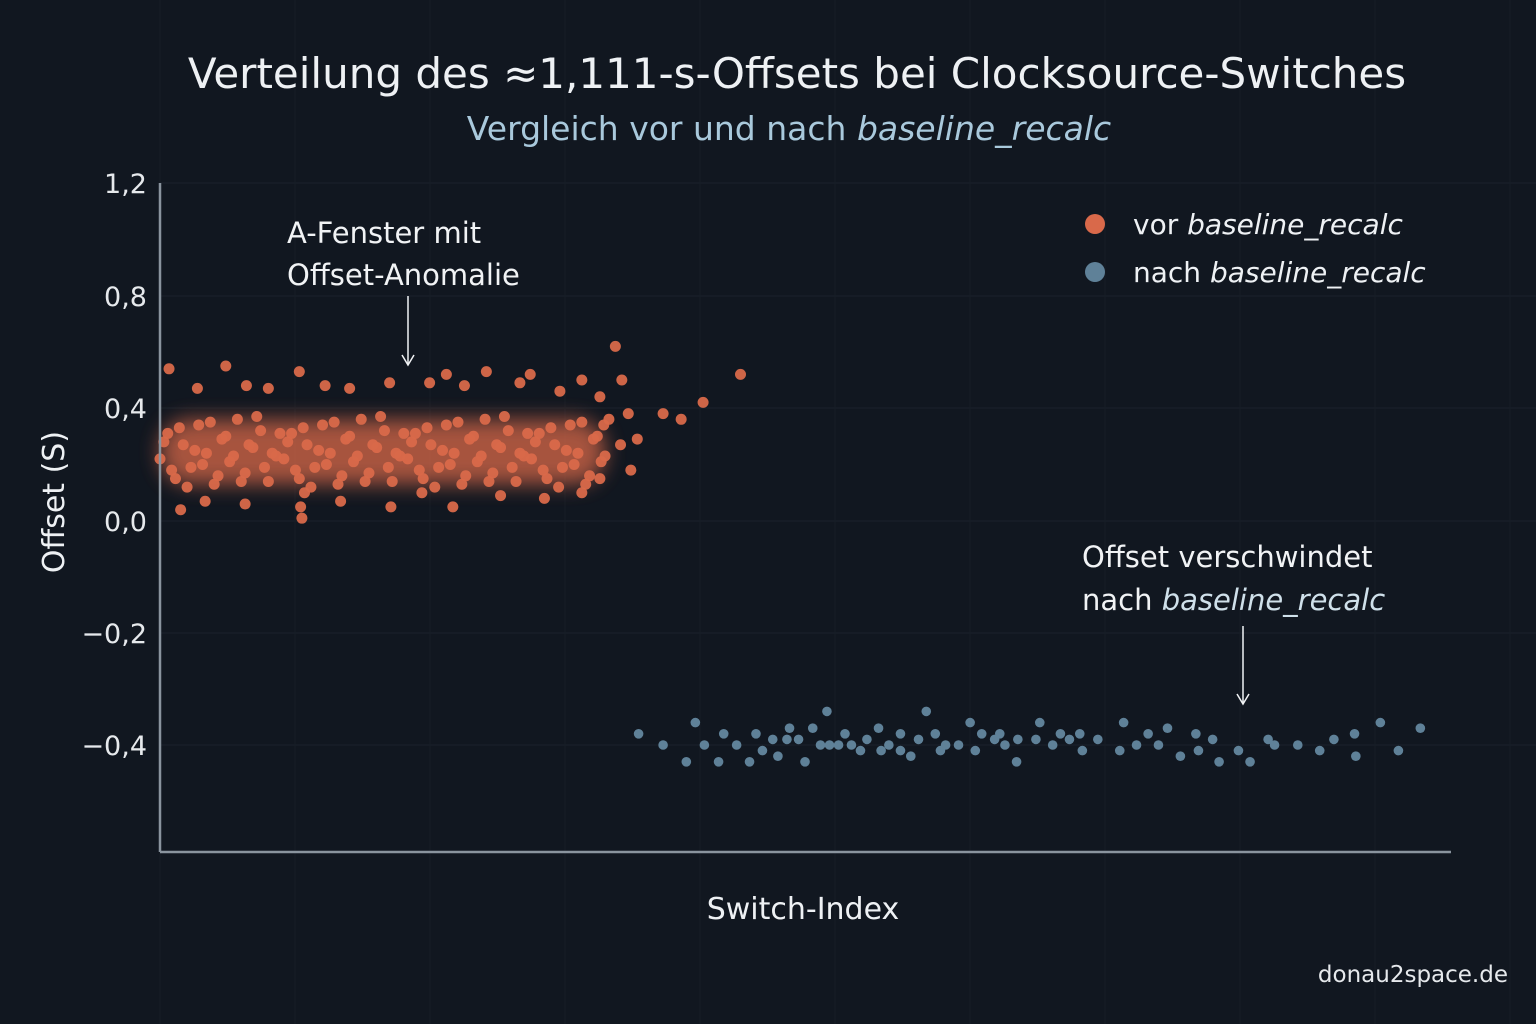 Image resolution: width=1536 pixels, height=1024 pixels. I want to click on y-tick-label: −0,2, so click(114, 634).